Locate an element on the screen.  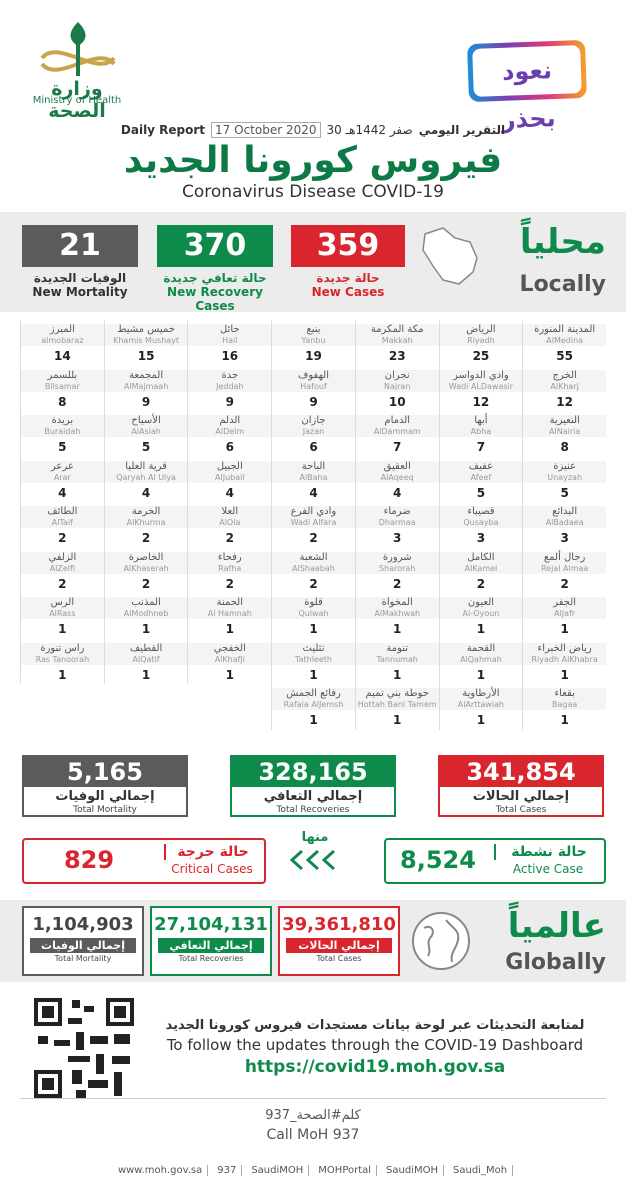
city-name-ar: القطيف is located at coordinates (146, 648).